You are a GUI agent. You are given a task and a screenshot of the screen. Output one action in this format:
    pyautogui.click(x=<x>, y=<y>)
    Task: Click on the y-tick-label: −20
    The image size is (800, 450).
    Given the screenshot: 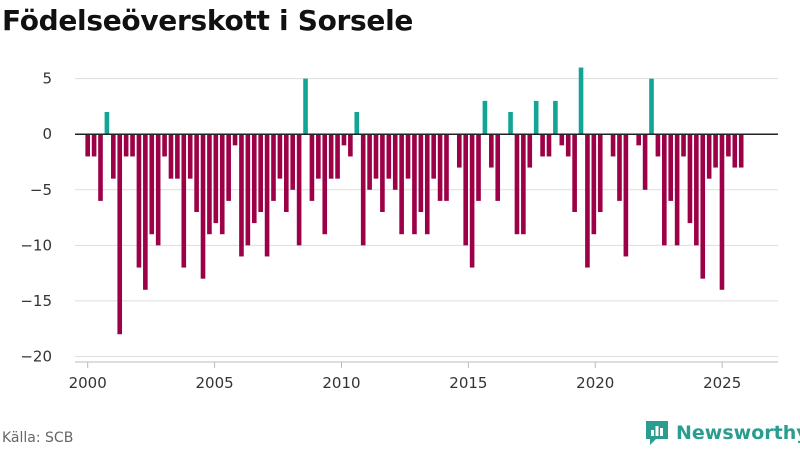 What is the action you would take?
    pyautogui.click(x=36, y=356)
    